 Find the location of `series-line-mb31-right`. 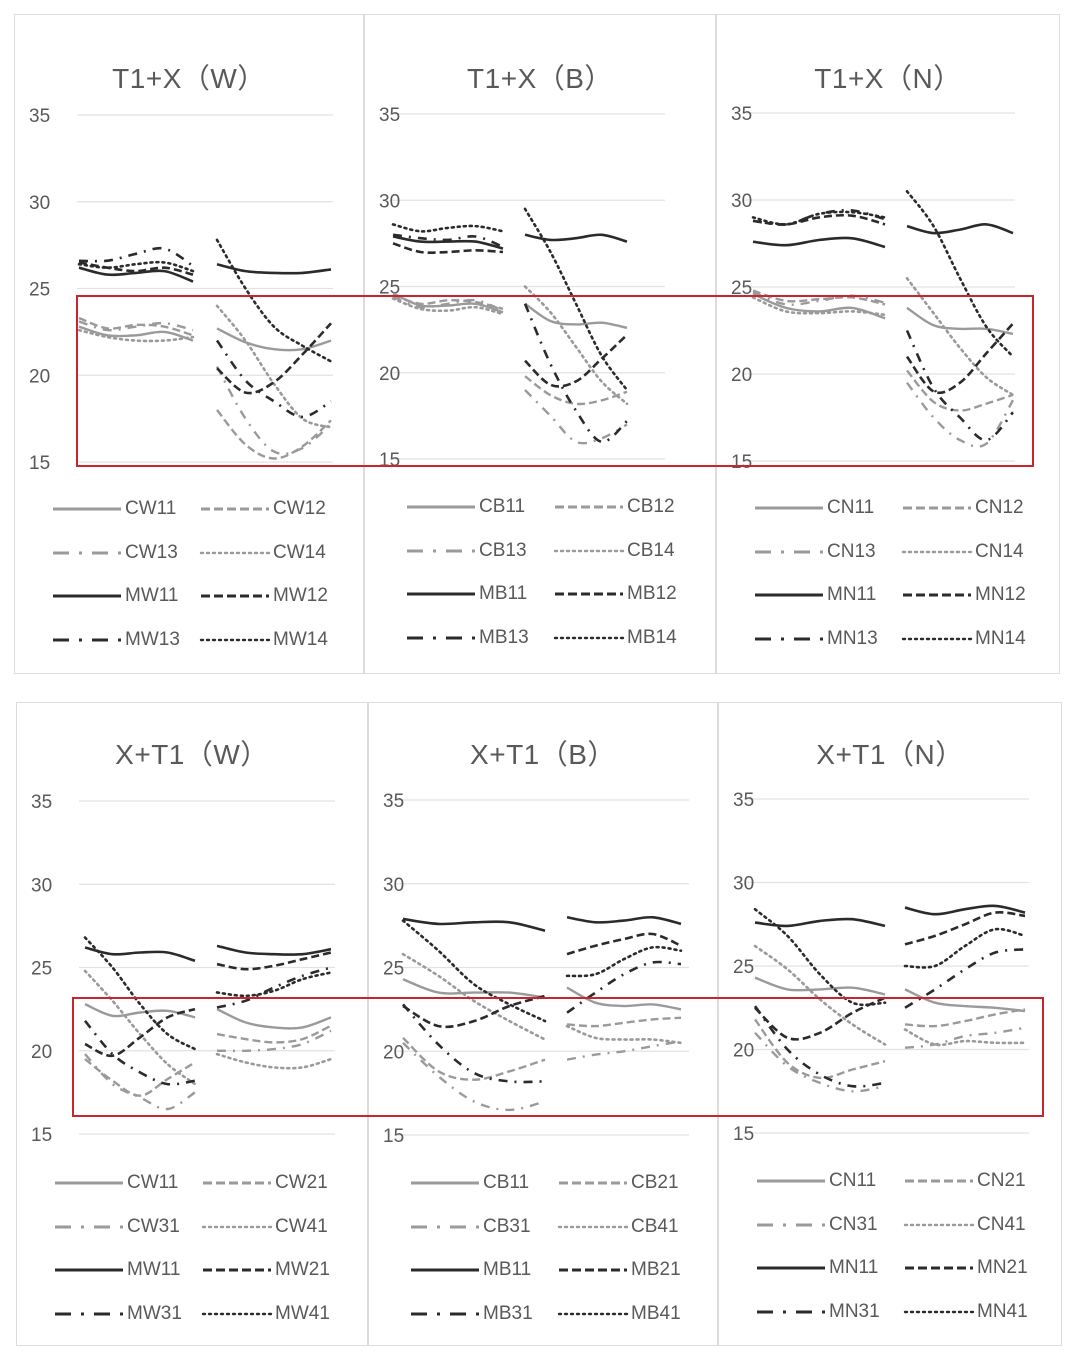

series-line-mb31-right is located at coordinates (624, 987).